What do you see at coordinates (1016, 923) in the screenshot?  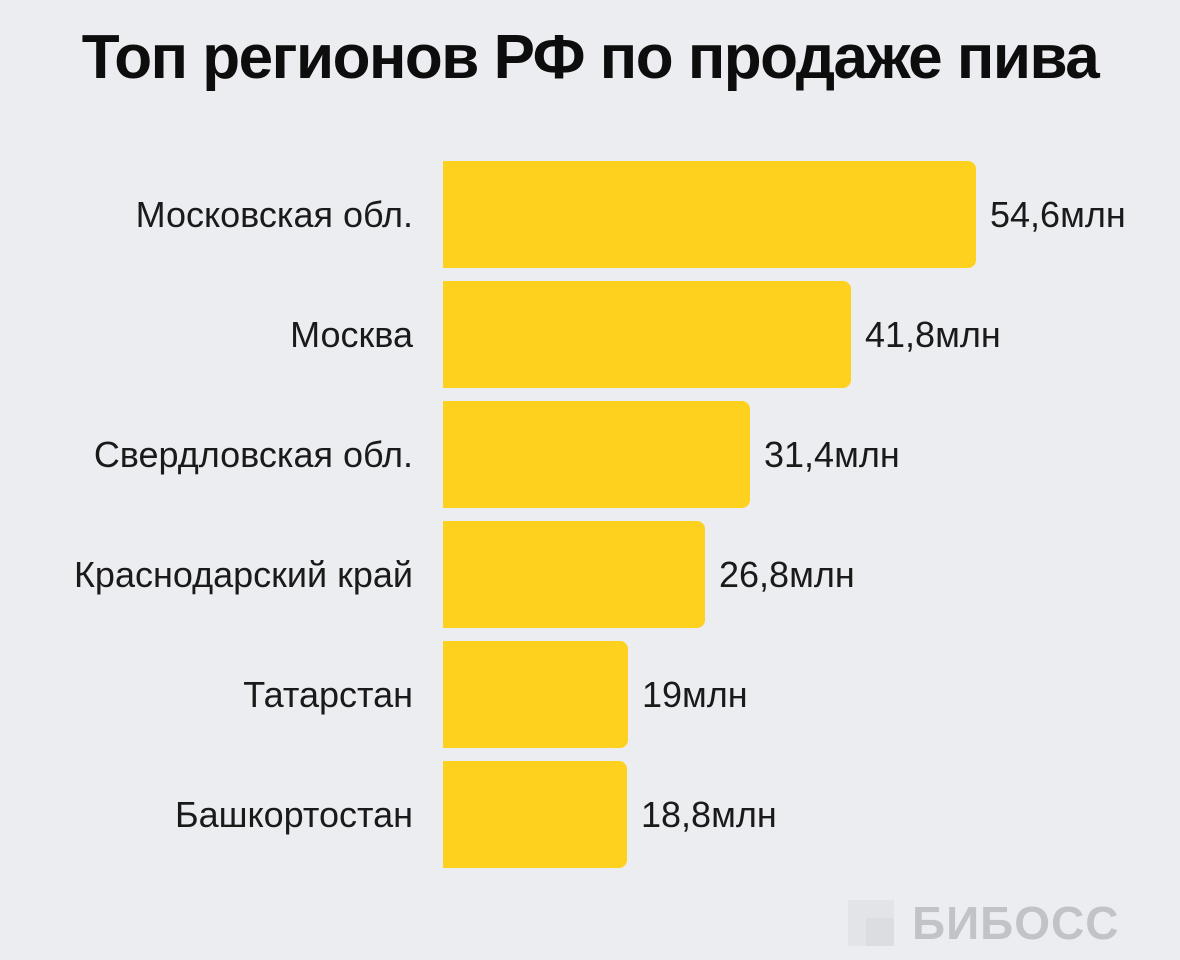 I see `logo-text: БИБОСС` at bounding box center [1016, 923].